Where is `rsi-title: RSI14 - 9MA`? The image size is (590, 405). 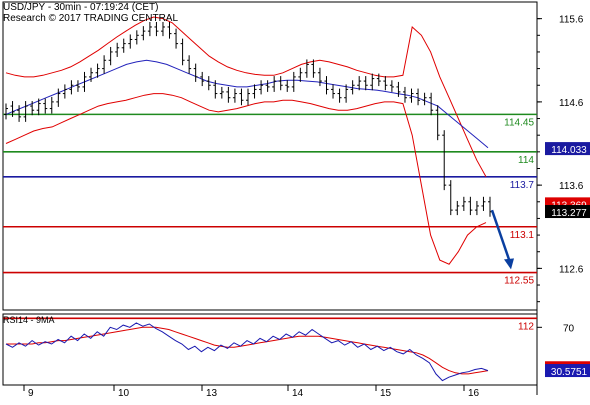 rsi-title: RSI14 - 9MA is located at coordinates (29, 320).